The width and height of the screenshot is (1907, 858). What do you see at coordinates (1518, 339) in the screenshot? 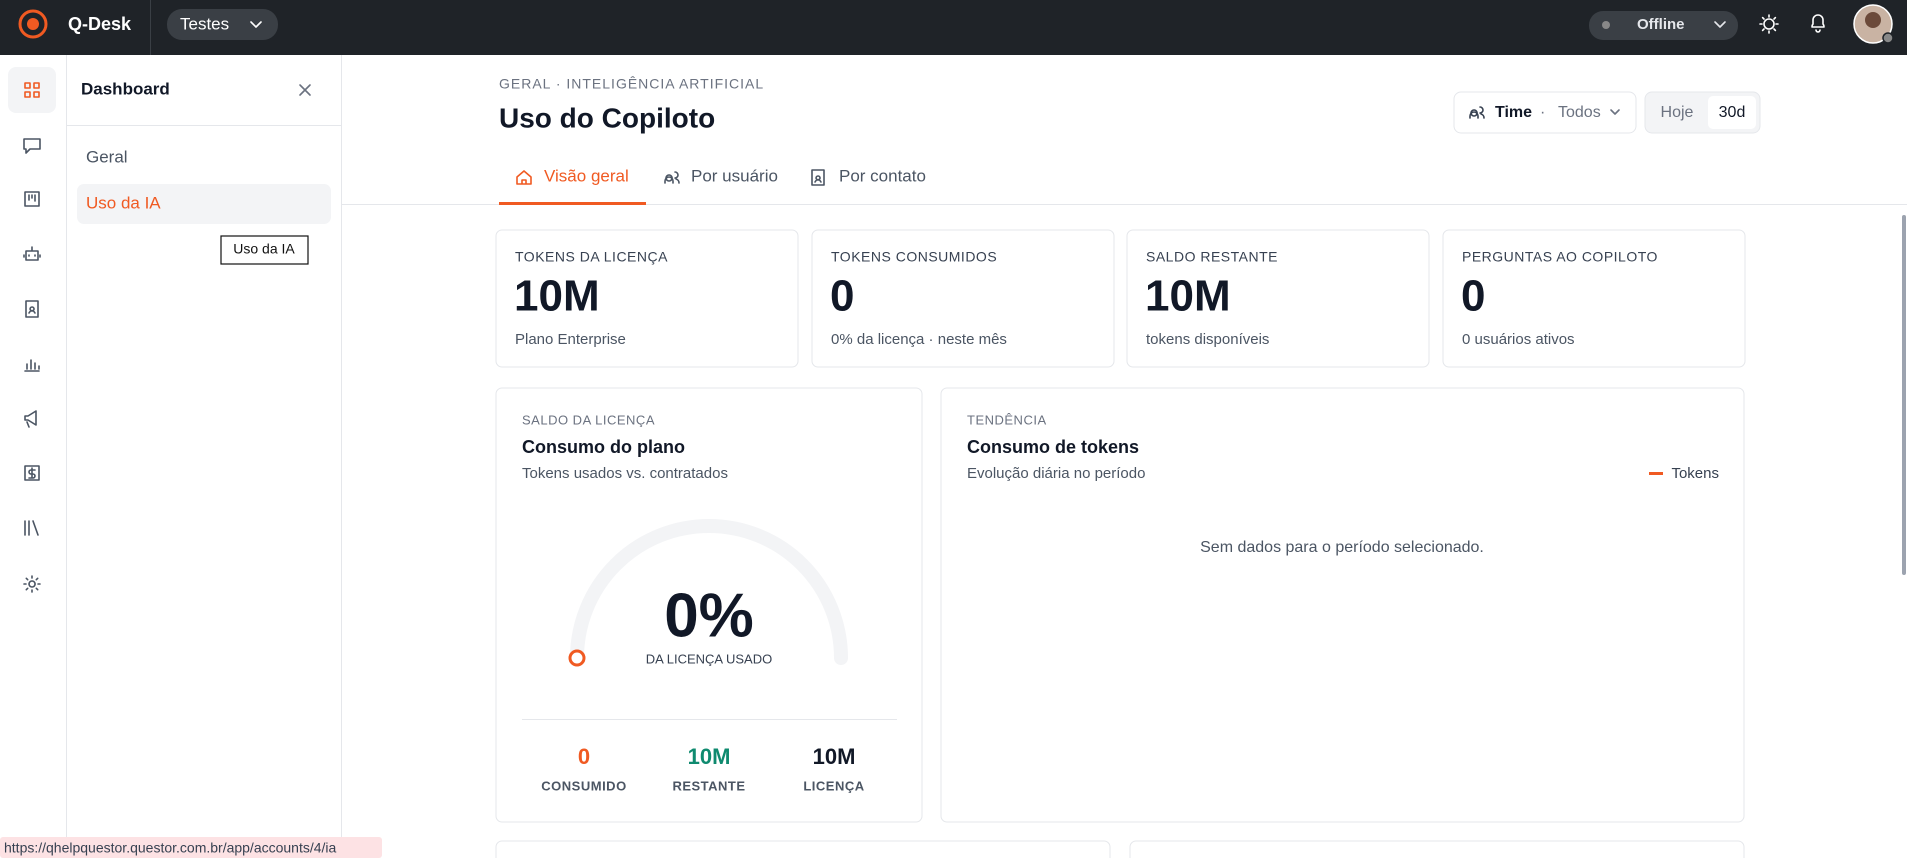
I see `kpi-note: 0 usuários ativos` at bounding box center [1518, 339].